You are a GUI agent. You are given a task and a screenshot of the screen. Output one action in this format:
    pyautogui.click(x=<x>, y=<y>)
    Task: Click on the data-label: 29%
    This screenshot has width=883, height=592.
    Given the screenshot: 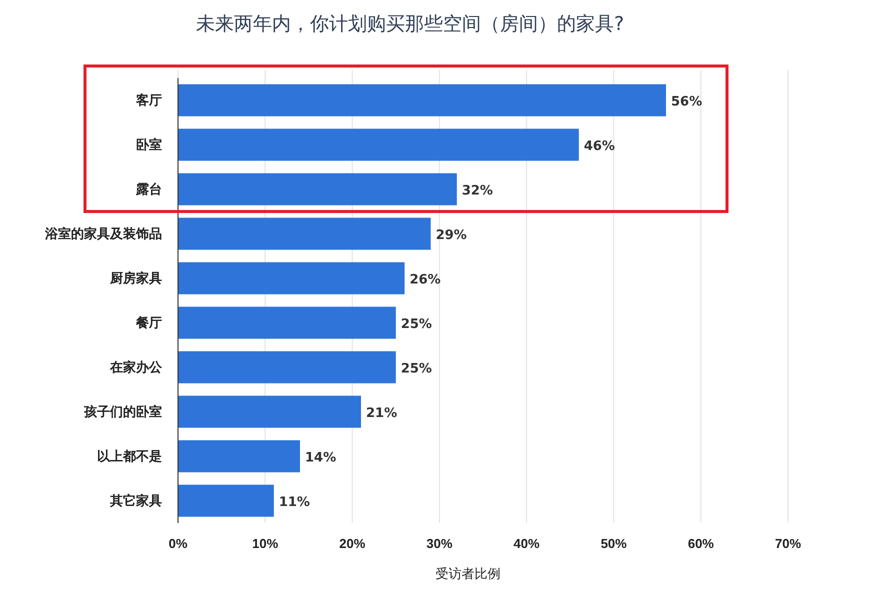 What is the action you would take?
    pyautogui.click(x=451, y=235)
    